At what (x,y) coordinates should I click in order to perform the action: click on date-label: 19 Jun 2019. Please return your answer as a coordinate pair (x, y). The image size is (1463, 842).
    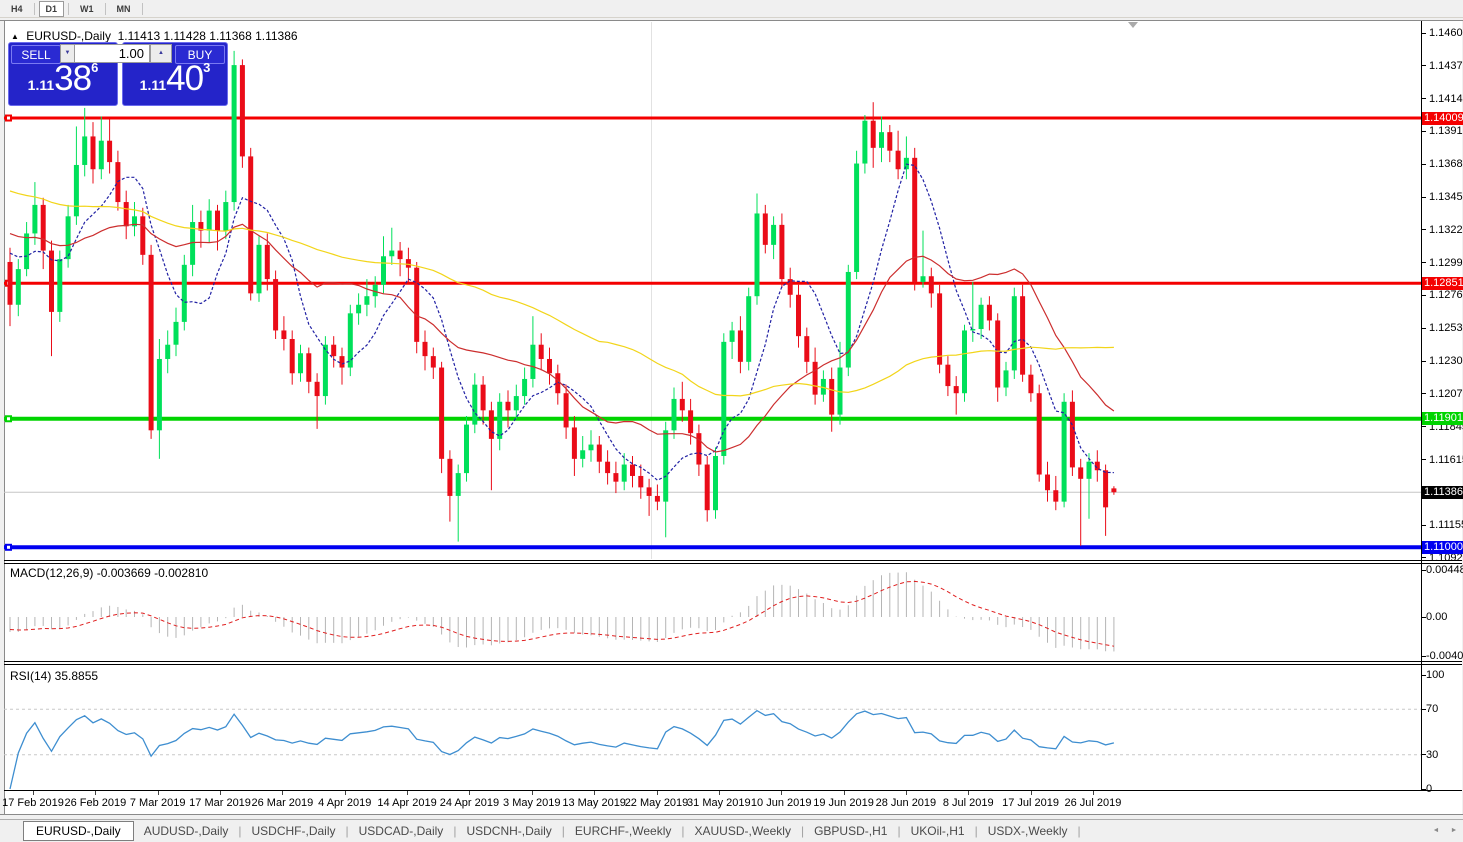
    Looking at the image, I should click on (843, 803).